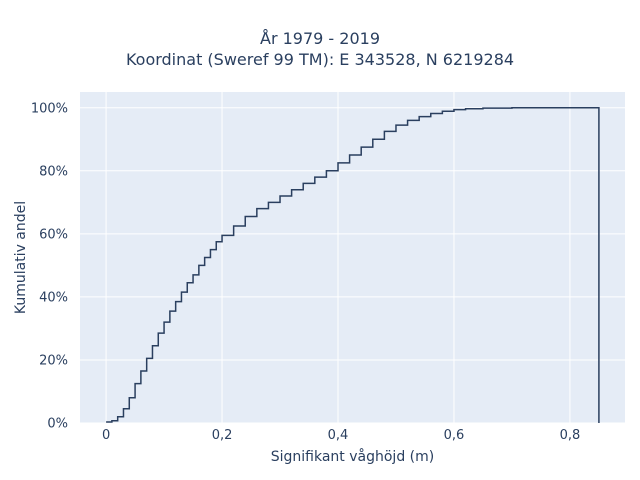 This screenshot has height=480, width=640. Describe the element at coordinates (53, 297) in the screenshot. I see `y-tick-label: 40%` at that location.